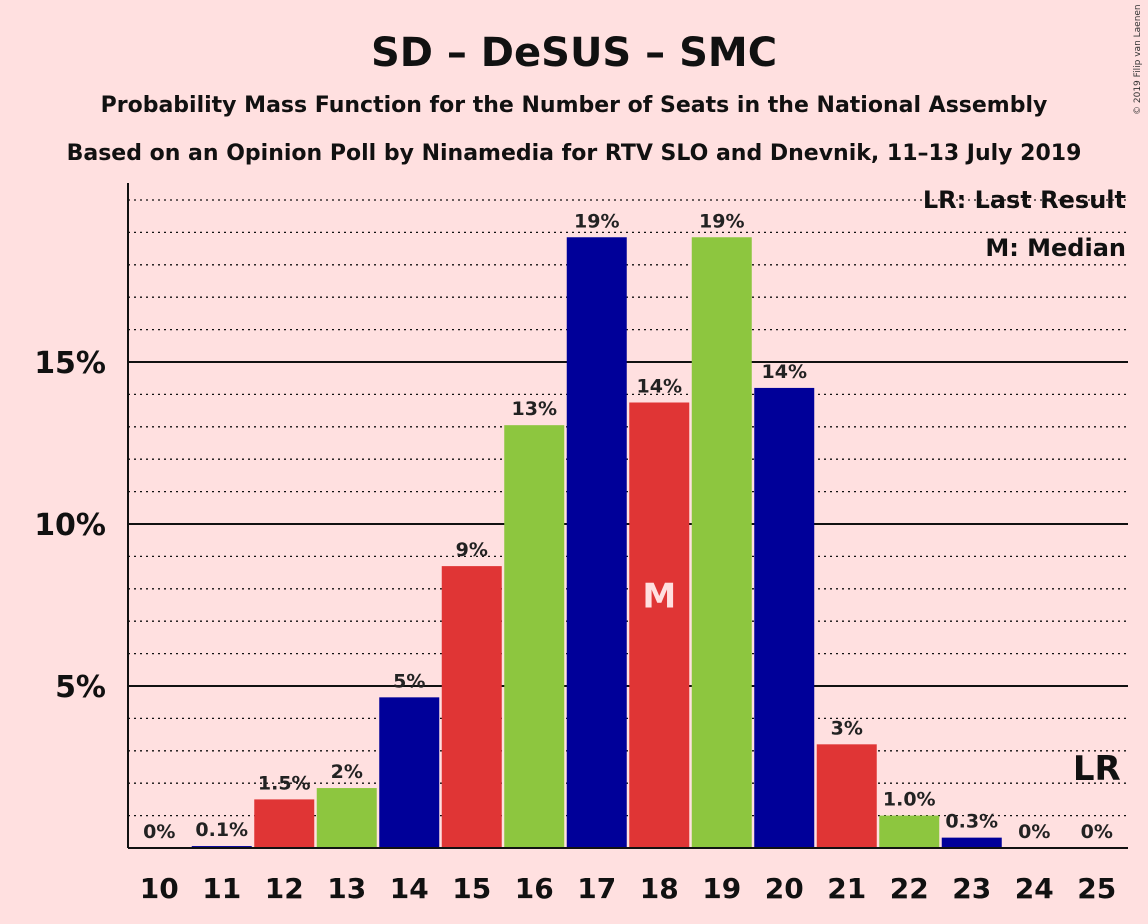  Describe the element at coordinates (471, 888) in the screenshot. I see `x-tick-label: 15` at that location.